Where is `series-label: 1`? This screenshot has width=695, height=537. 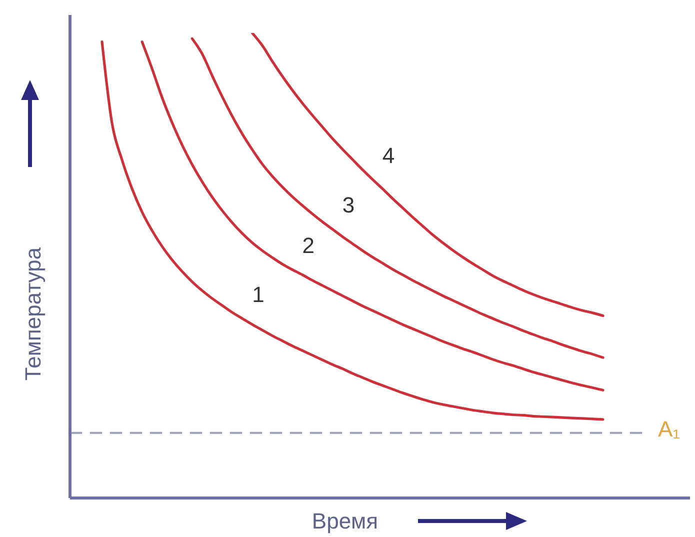 series-label: 1 is located at coordinates (258, 295).